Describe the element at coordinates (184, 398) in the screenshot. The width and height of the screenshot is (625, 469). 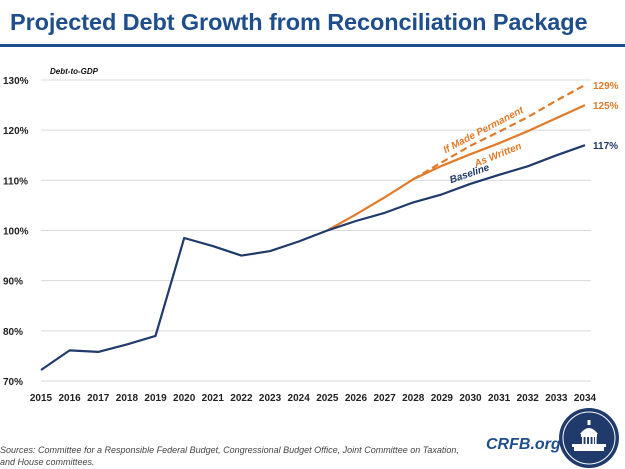
I see `x-tick-label: 2020` at that location.